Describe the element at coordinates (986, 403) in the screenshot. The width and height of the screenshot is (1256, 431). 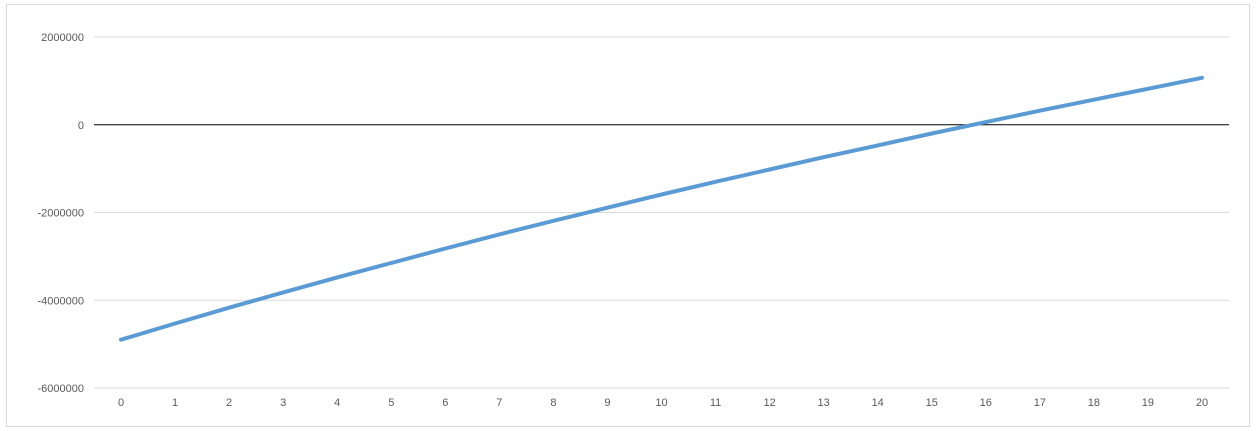
I see `x-tick-label: 16` at that location.